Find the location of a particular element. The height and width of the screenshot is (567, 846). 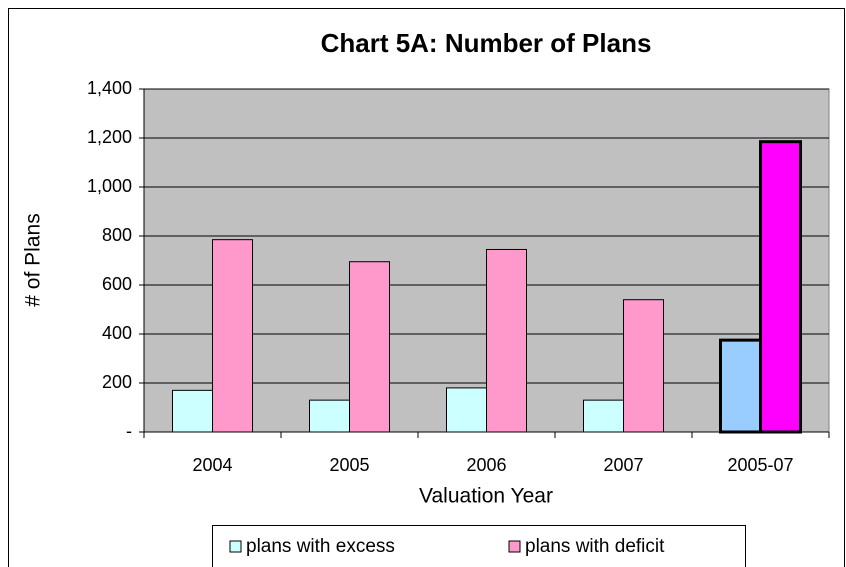

y-tick-label: - is located at coordinates (129, 431).